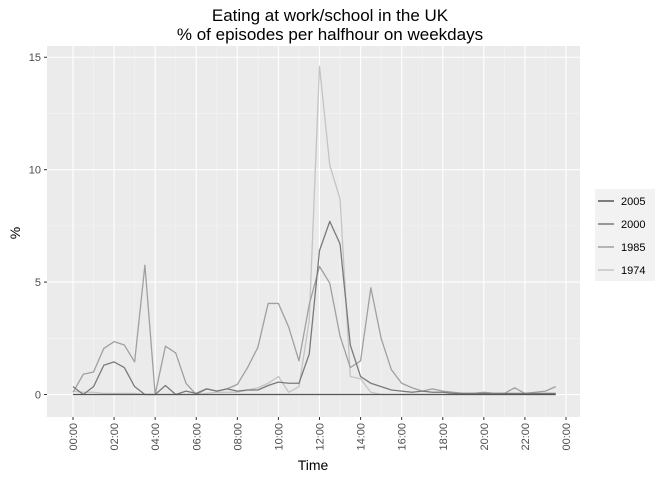 The image size is (672, 480). Describe the element at coordinates (38, 283) in the screenshot. I see `y-tick-label: 5` at that location.